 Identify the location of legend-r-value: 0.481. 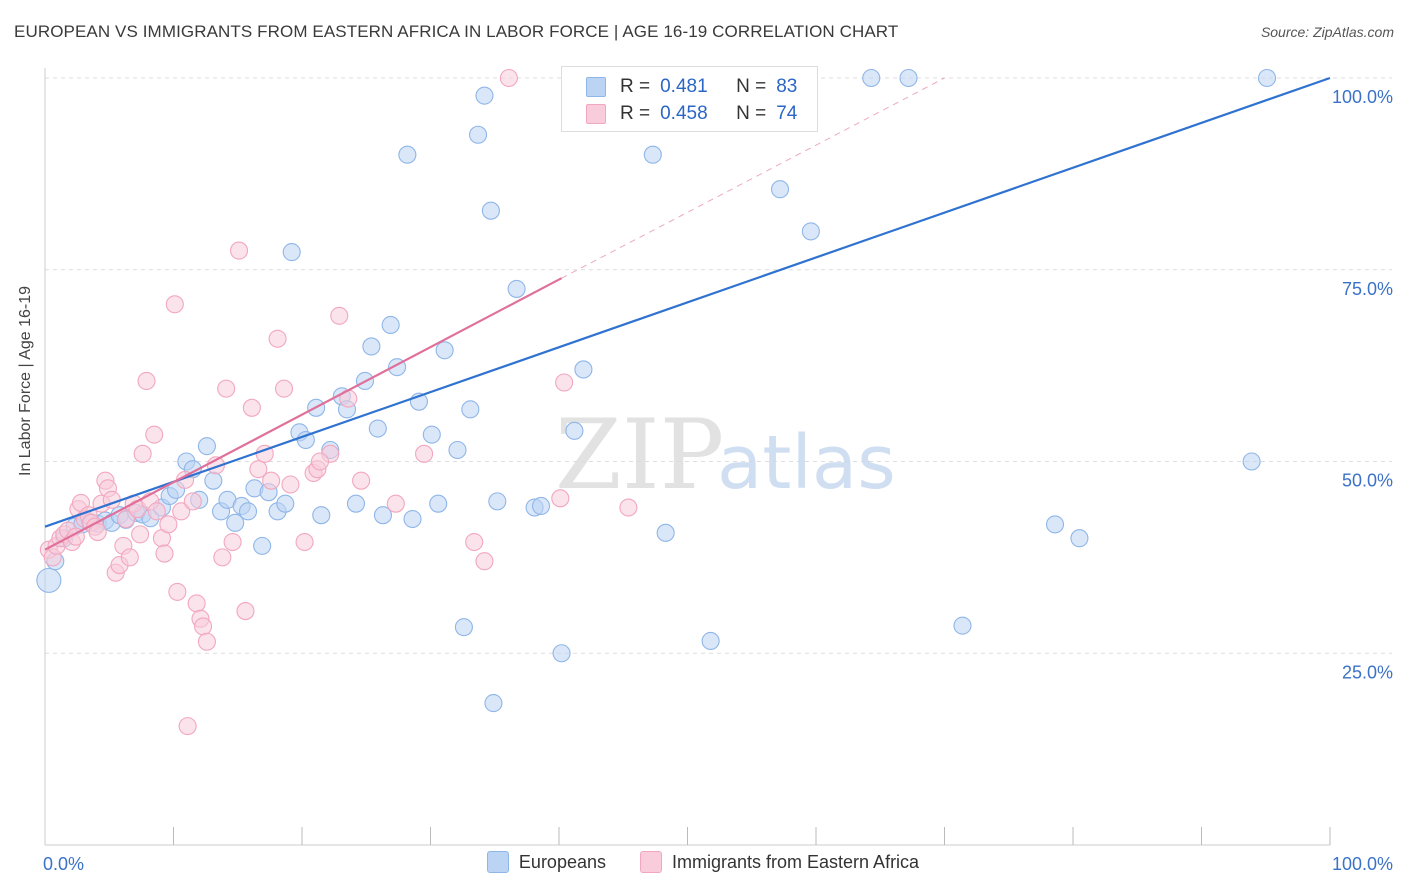
(684, 86).